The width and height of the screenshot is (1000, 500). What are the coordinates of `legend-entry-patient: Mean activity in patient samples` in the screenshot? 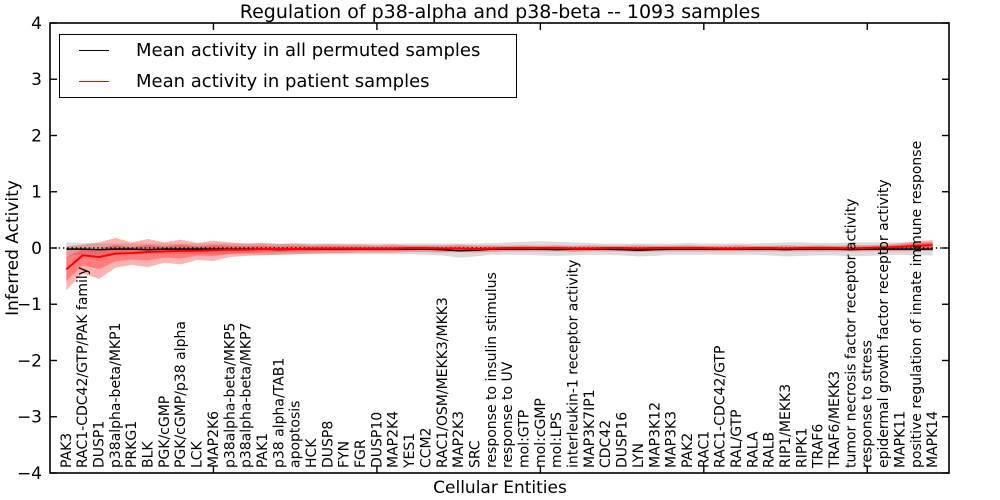 It's located at (288, 82).